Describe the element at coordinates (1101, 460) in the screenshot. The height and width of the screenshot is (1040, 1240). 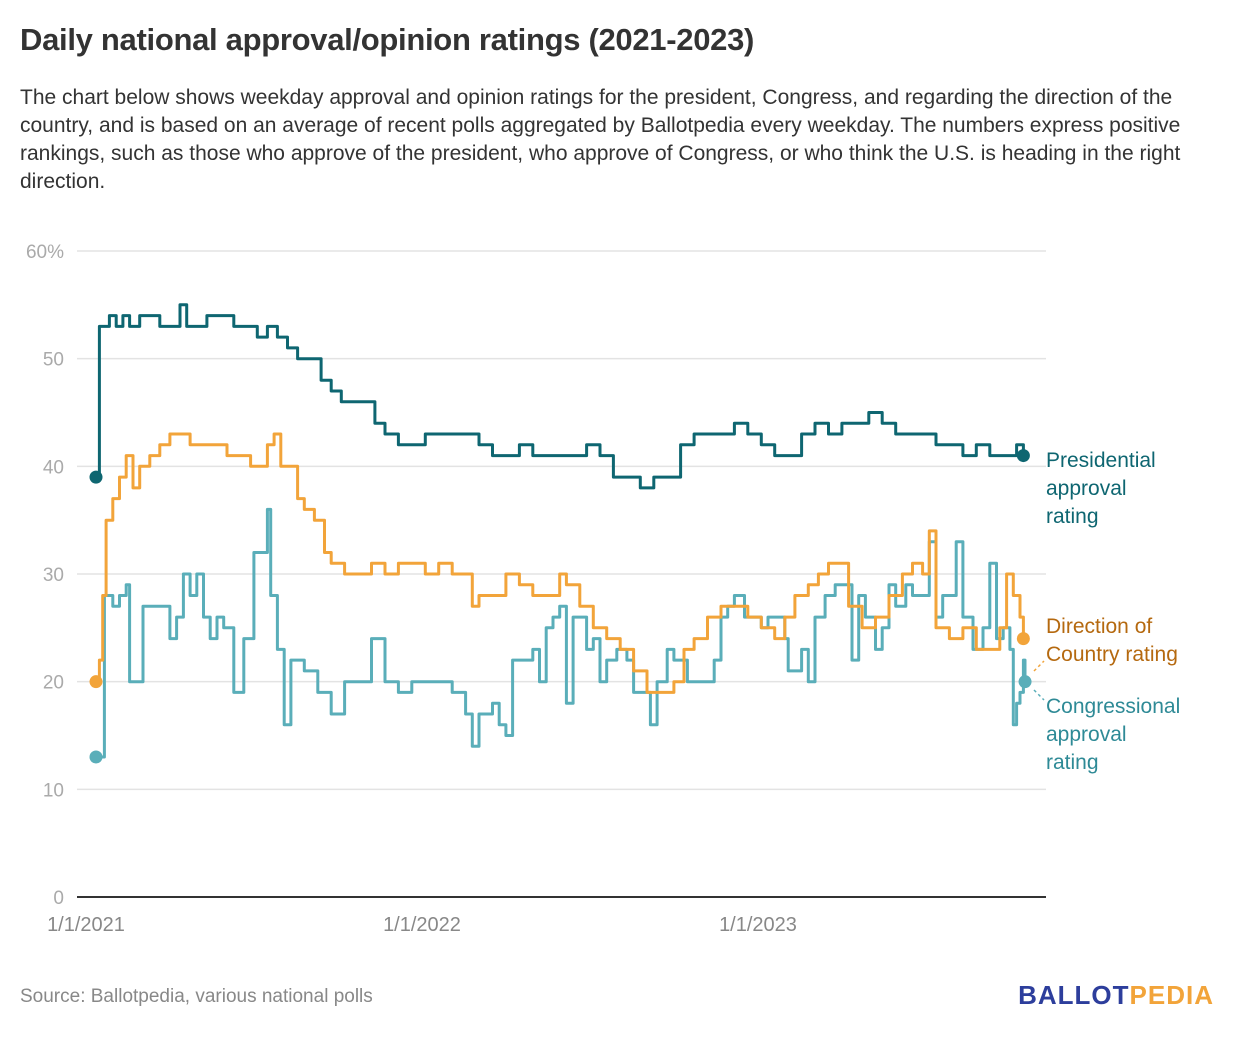
I see `series-label: Presidential` at that location.